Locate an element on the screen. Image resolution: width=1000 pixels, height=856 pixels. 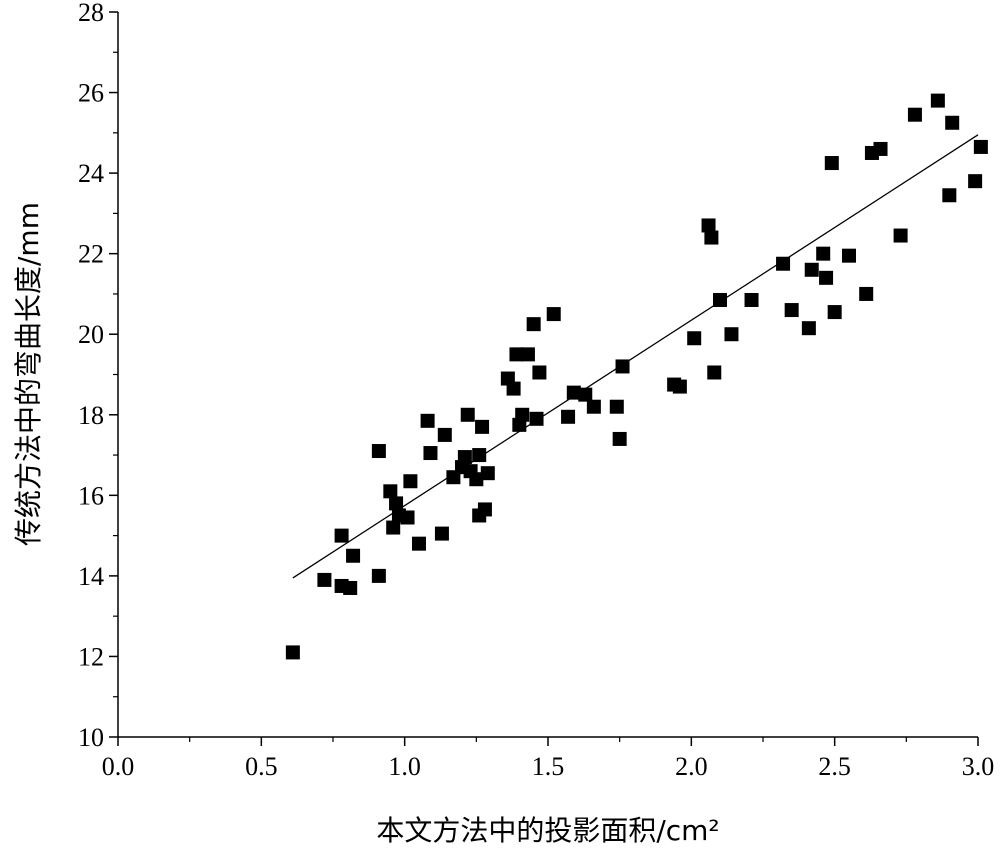
y-tick-label: 10 is located at coordinates (91, 737).